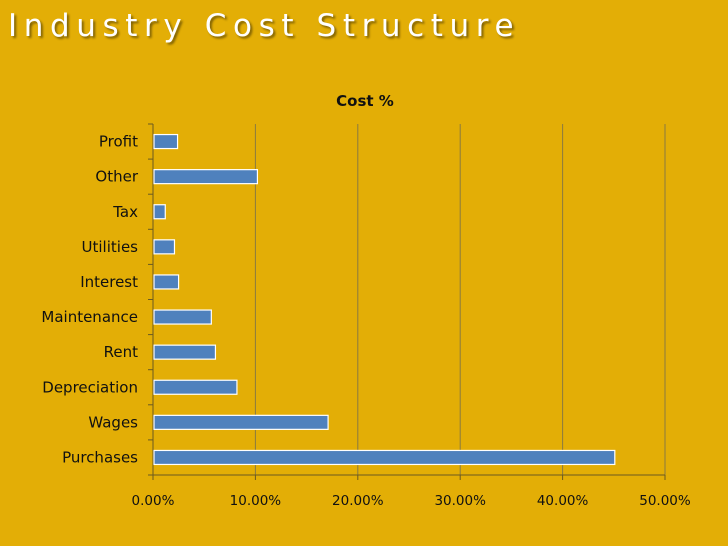 The image size is (728, 546). What do you see at coordinates (365, 101) in the screenshot?
I see `chart-title: Cost %` at bounding box center [365, 101].